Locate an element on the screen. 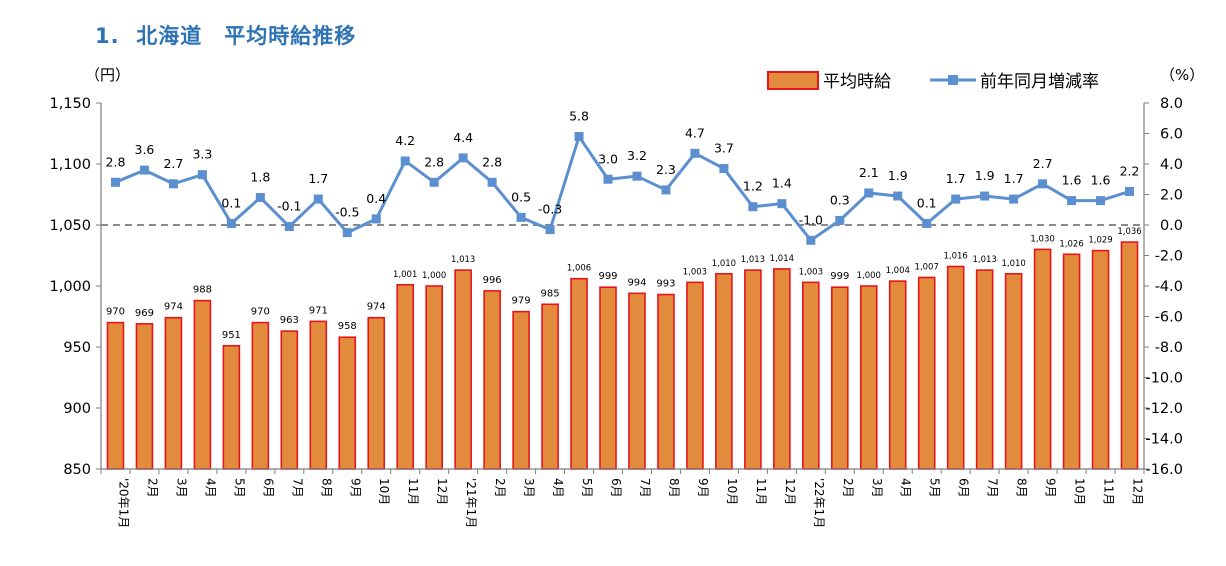 Image resolution: width=1226 pixels, height=566 pixels. line-value-label: 3.2 is located at coordinates (637, 155).